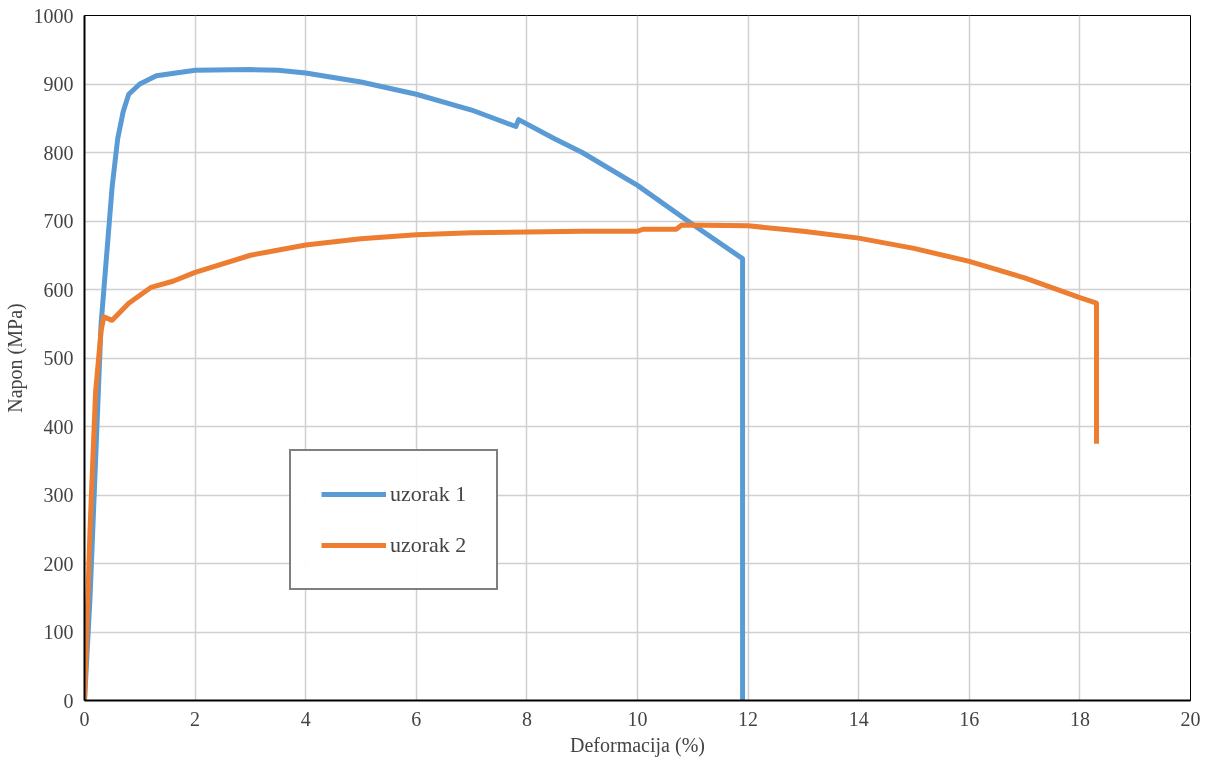 This screenshot has height=780, width=1223. I want to click on legend-label: uzorak 2, so click(428, 545).